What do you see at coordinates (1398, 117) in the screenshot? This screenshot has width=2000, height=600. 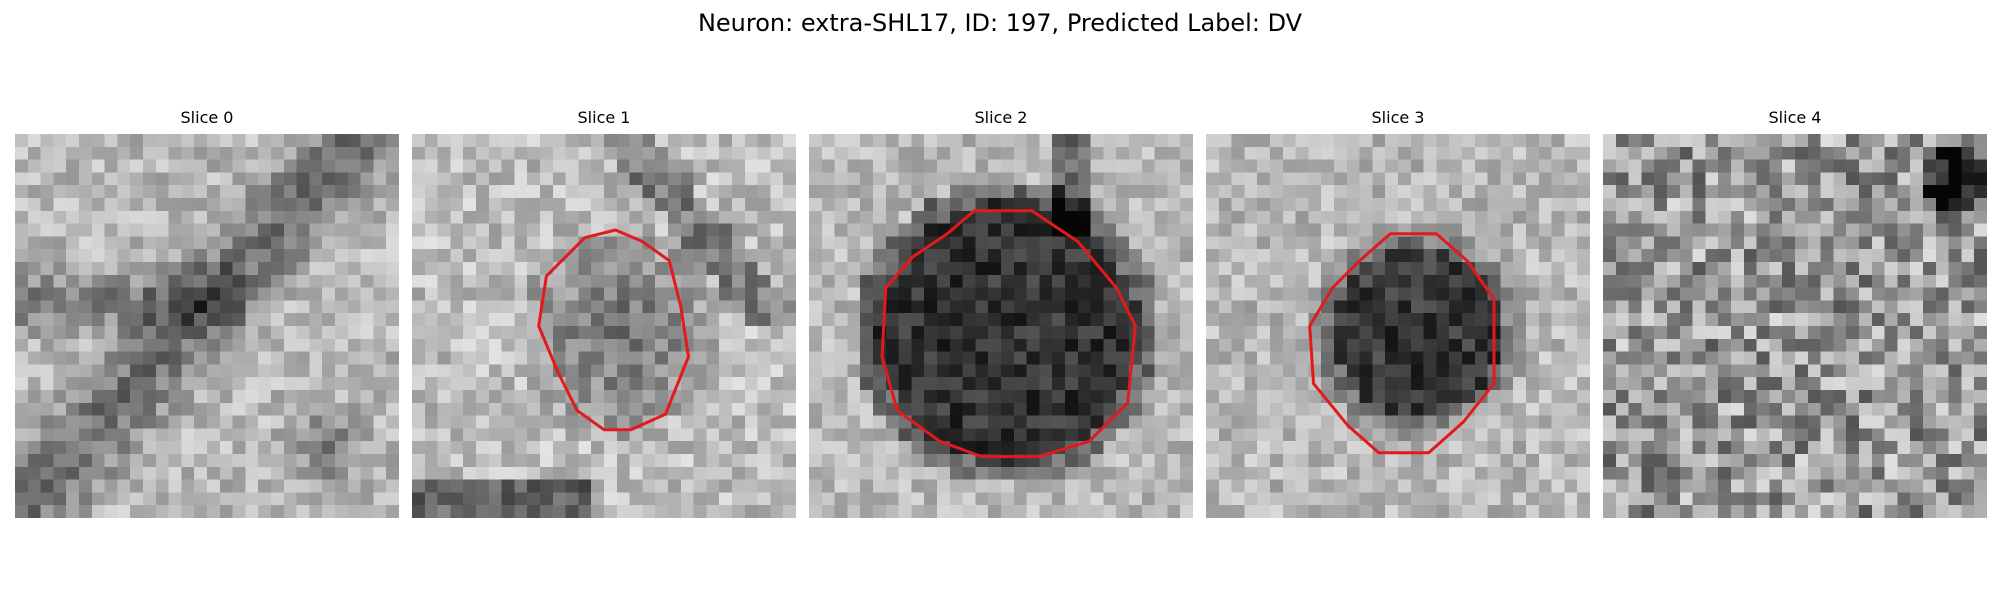 I see `slice-title: Slice 3` at bounding box center [1398, 117].